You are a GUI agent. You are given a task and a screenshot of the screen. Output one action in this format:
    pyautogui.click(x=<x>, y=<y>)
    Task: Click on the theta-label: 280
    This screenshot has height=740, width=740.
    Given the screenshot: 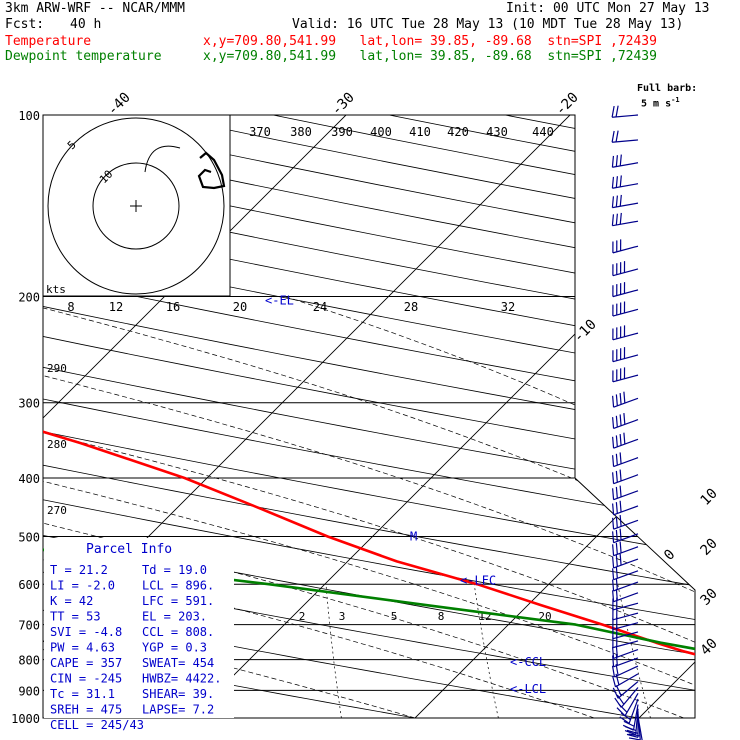 What is the action you would take?
    pyautogui.click(x=57, y=444)
    